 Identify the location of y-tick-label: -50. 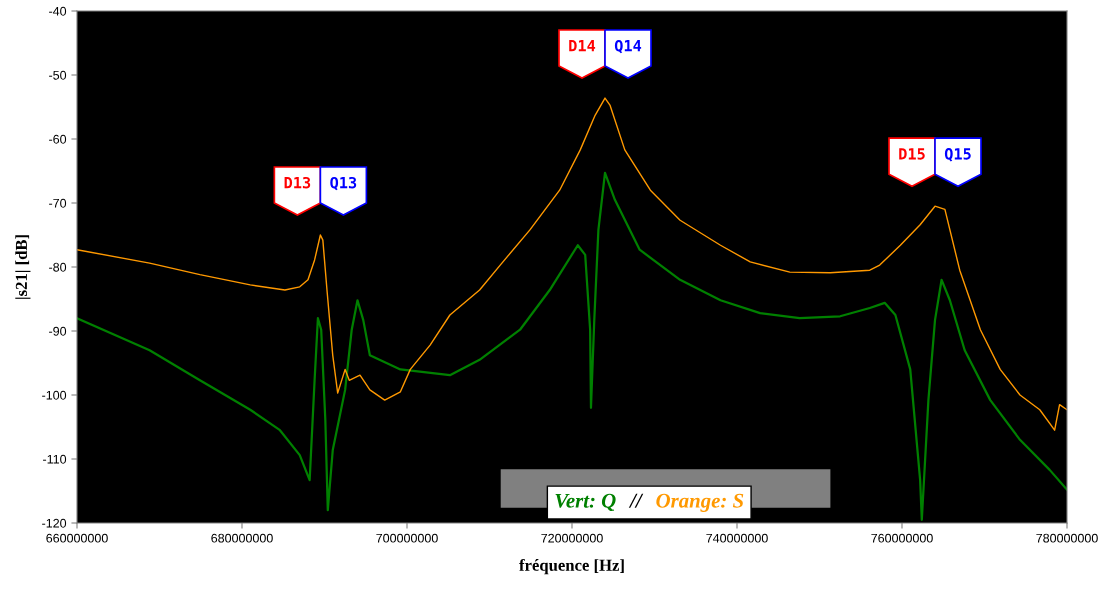
(58, 75).